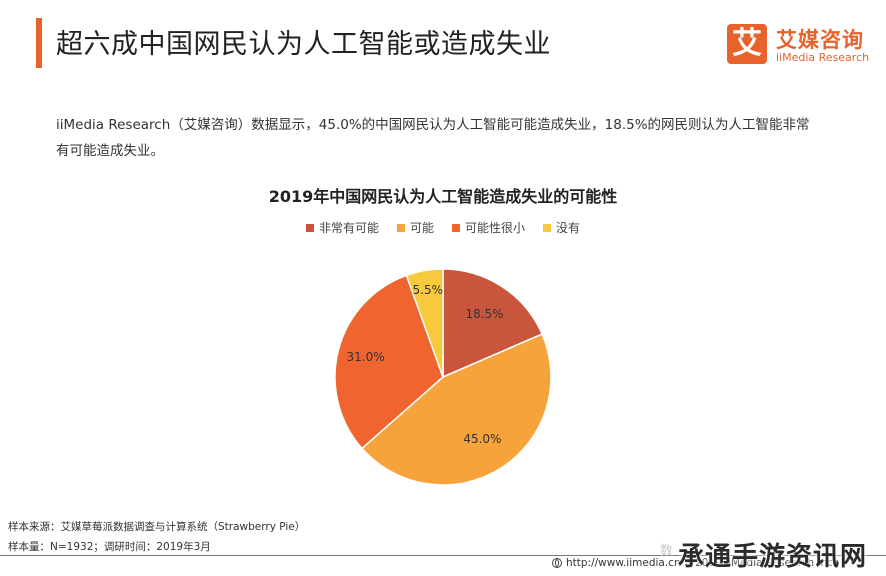 The height and width of the screenshot is (576, 886). What do you see at coordinates (568, 228) in the screenshot?
I see `legend-label: 没有` at bounding box center [568, 228].